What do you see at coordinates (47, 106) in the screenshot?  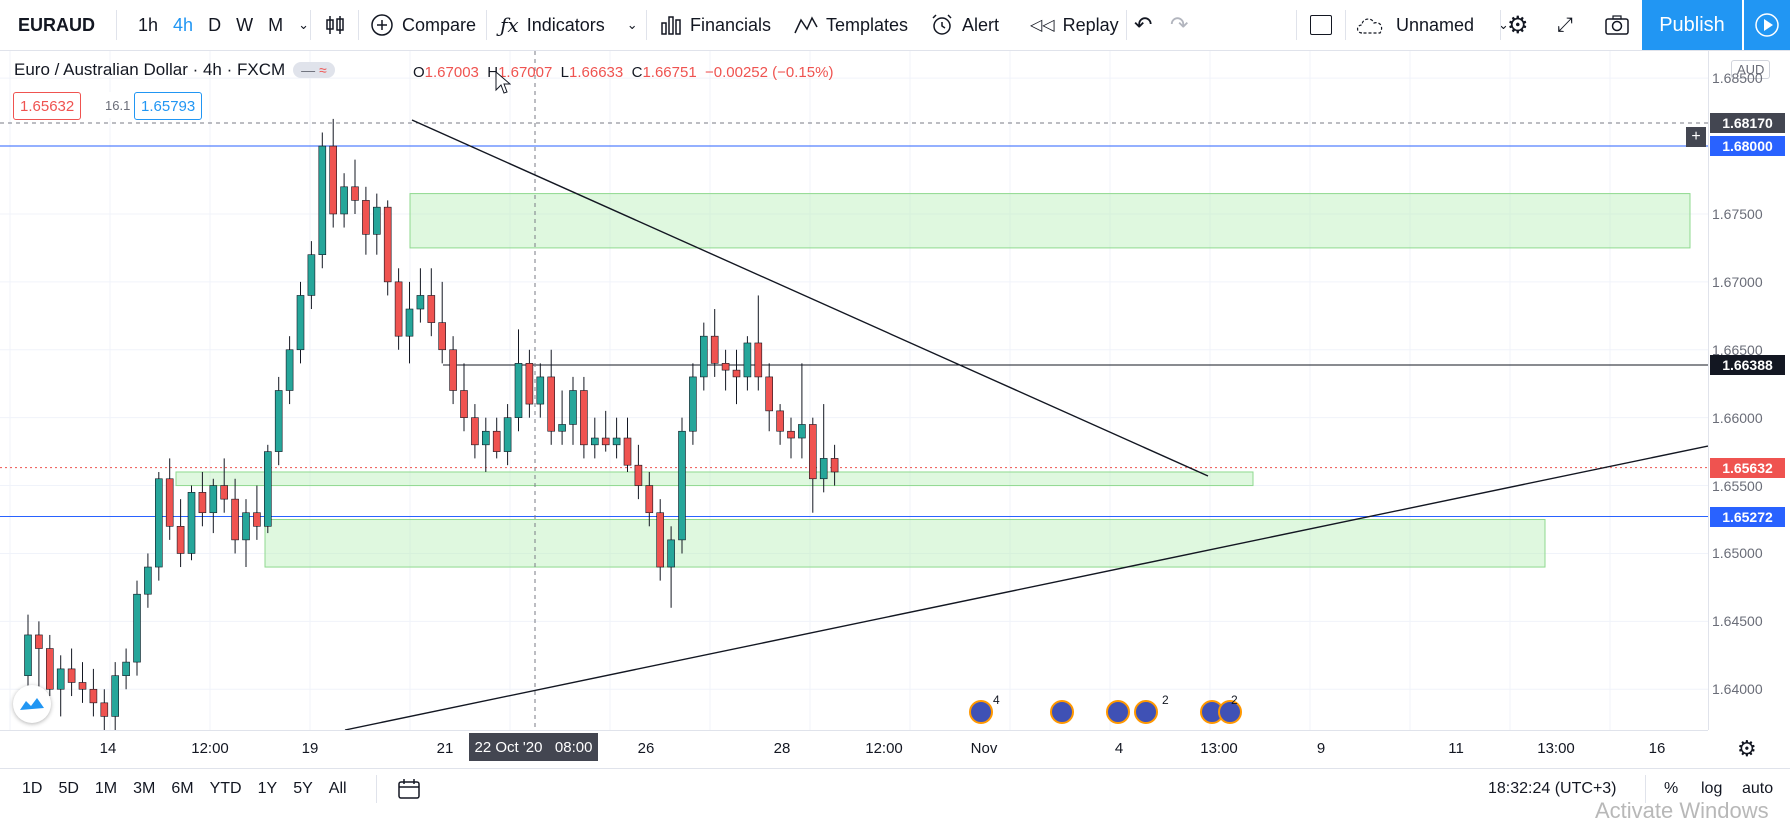 I see `sell-price-button: 1.65632` at bounding box center [47, 106].